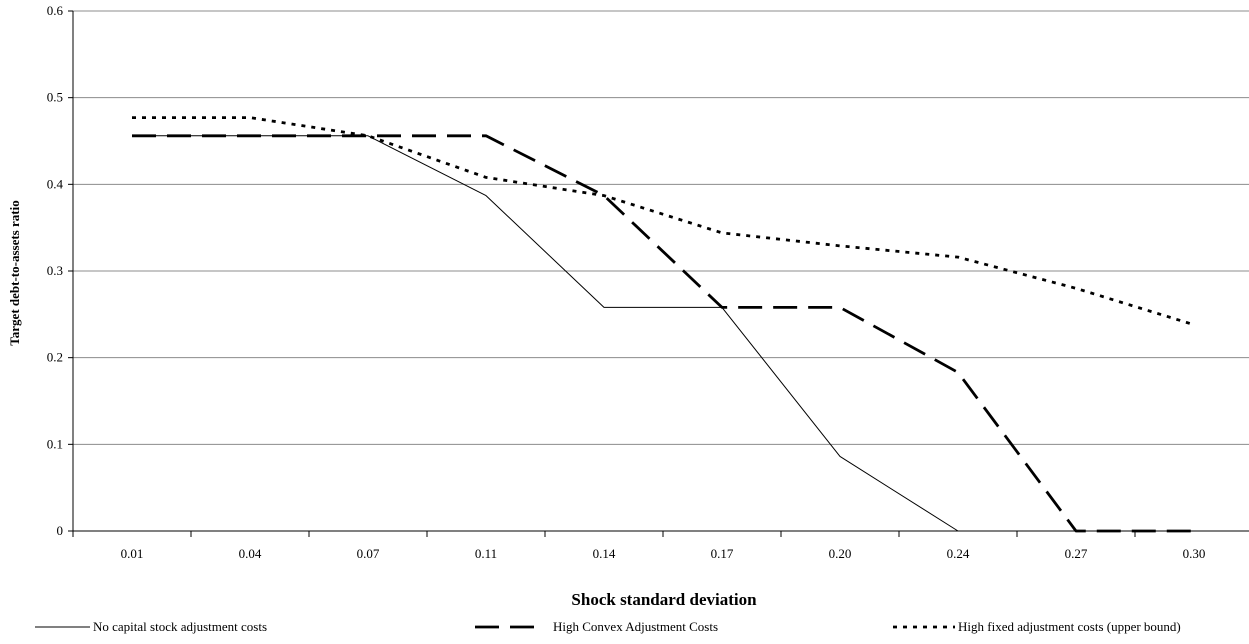  What do you see at coordinates (55, 270) in the screenshot?
I see `y-tick-label: 0.3` at bounding box center [55, 270].